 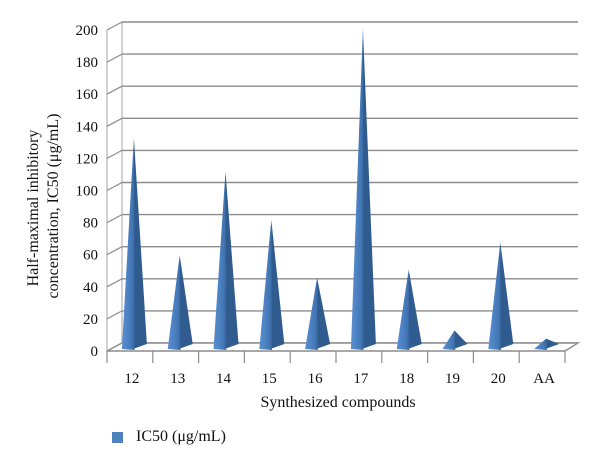 What do you see at coordinates (336, 369) in the screenshot?
I see `x-axis-ticks: 12 13 14 15 16 17 18 19 20 AA` at bounding box center [336, 369].